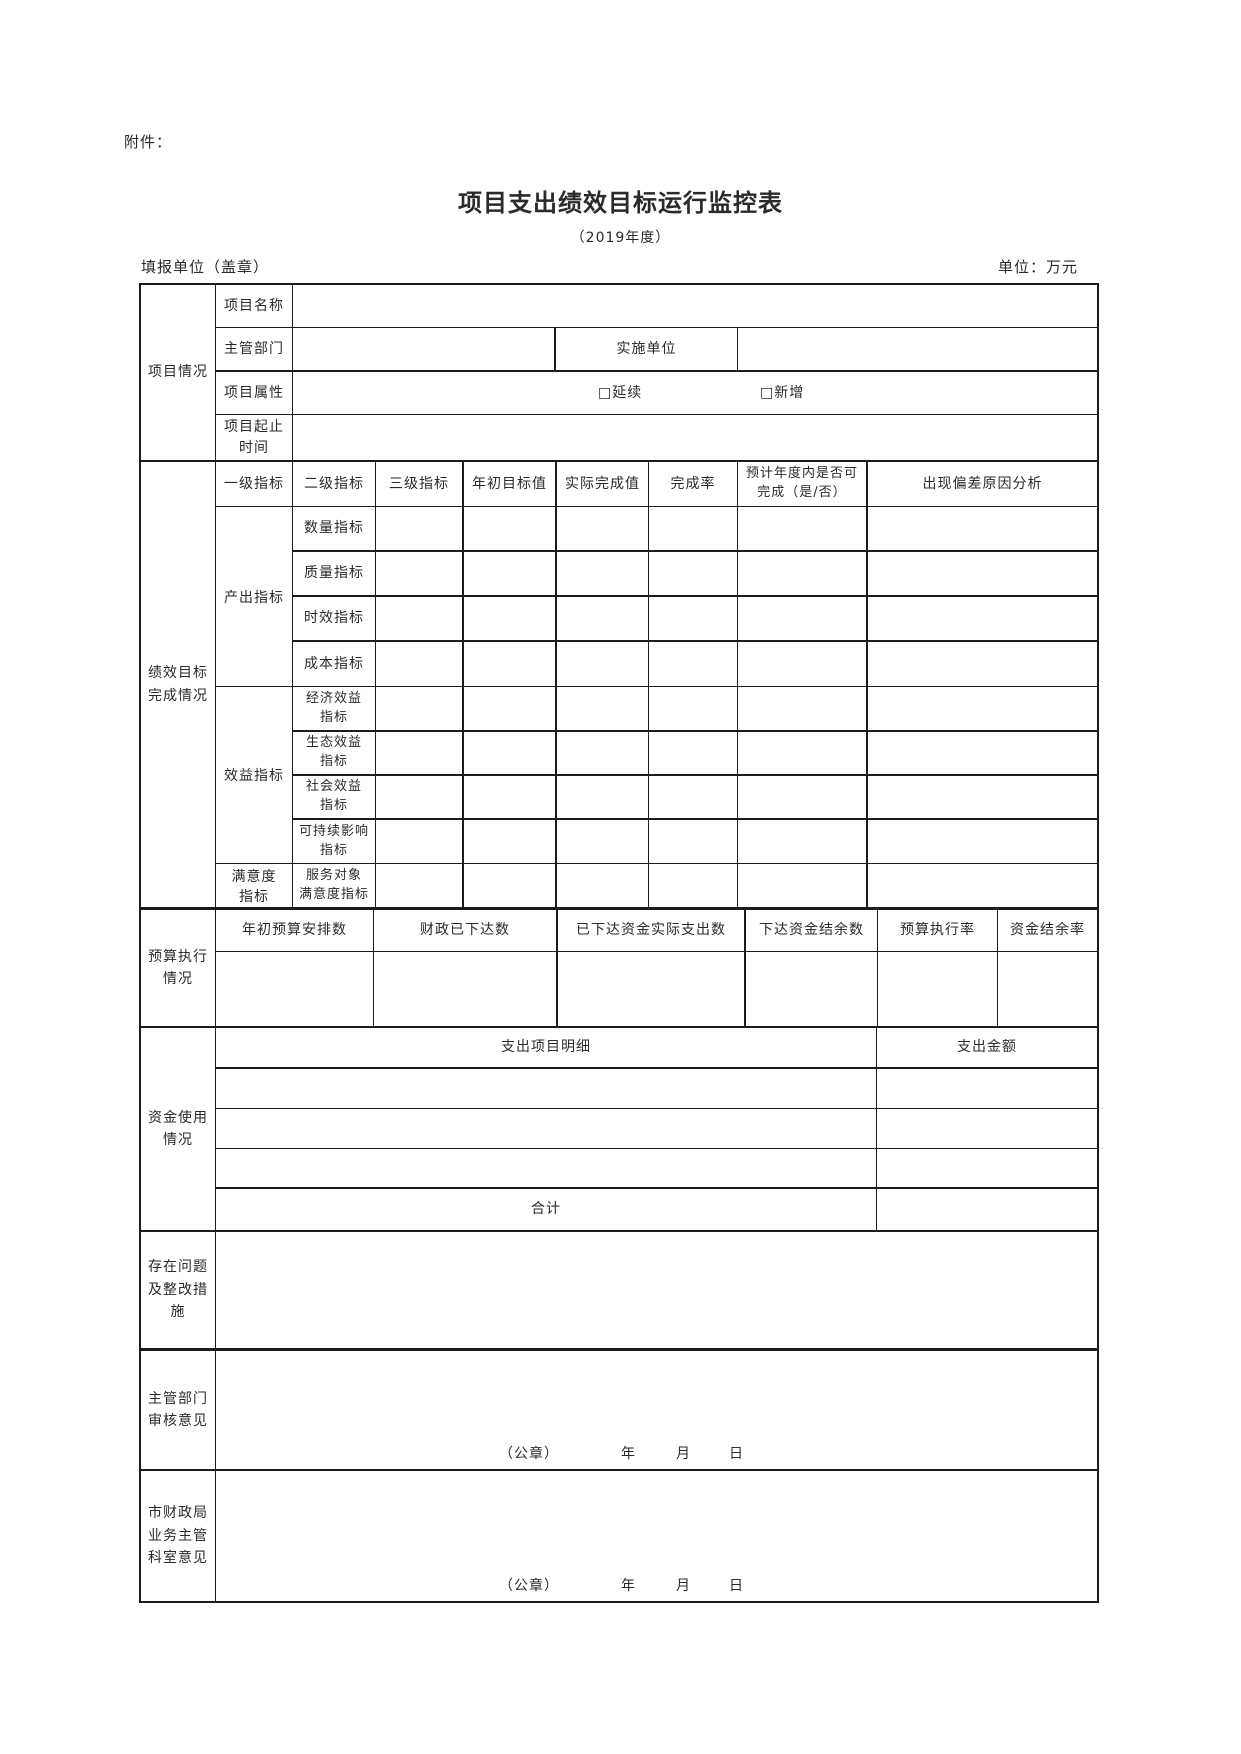  What do you see at coordinates (987, 1048) in the screenshot?
I see `header-expense-amount: 支出金额` at bounding box center [987, 1048].